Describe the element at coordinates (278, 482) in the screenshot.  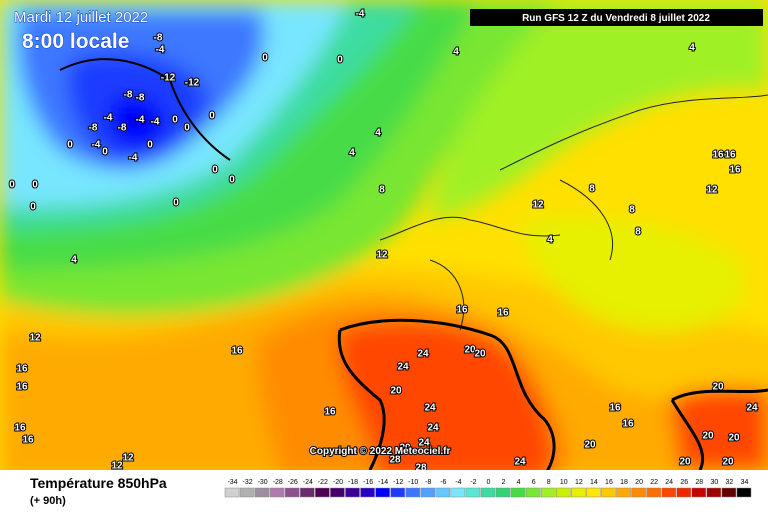
I see `colorbar-label: -28` at that location.